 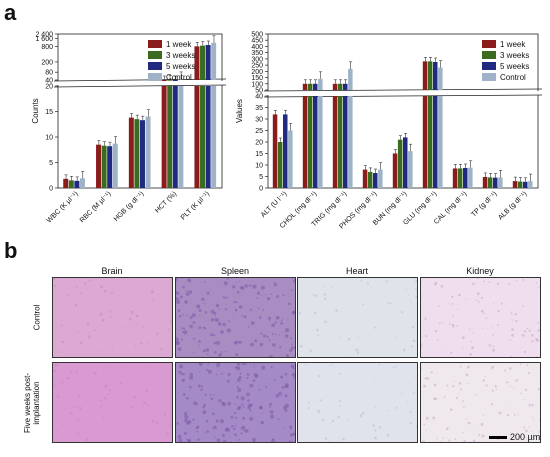 I want to click on axis-break, so click(x=140, y=83).